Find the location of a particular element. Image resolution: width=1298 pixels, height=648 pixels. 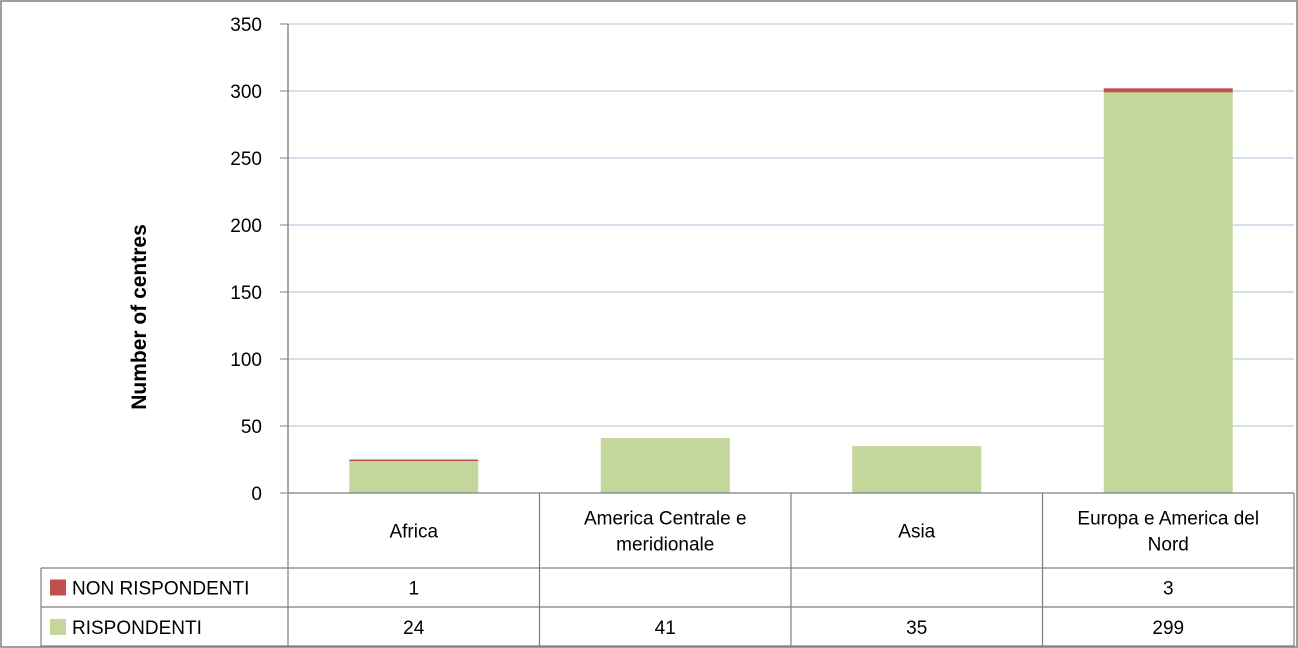

data-label: 1 is located at coordinates (413, 589).